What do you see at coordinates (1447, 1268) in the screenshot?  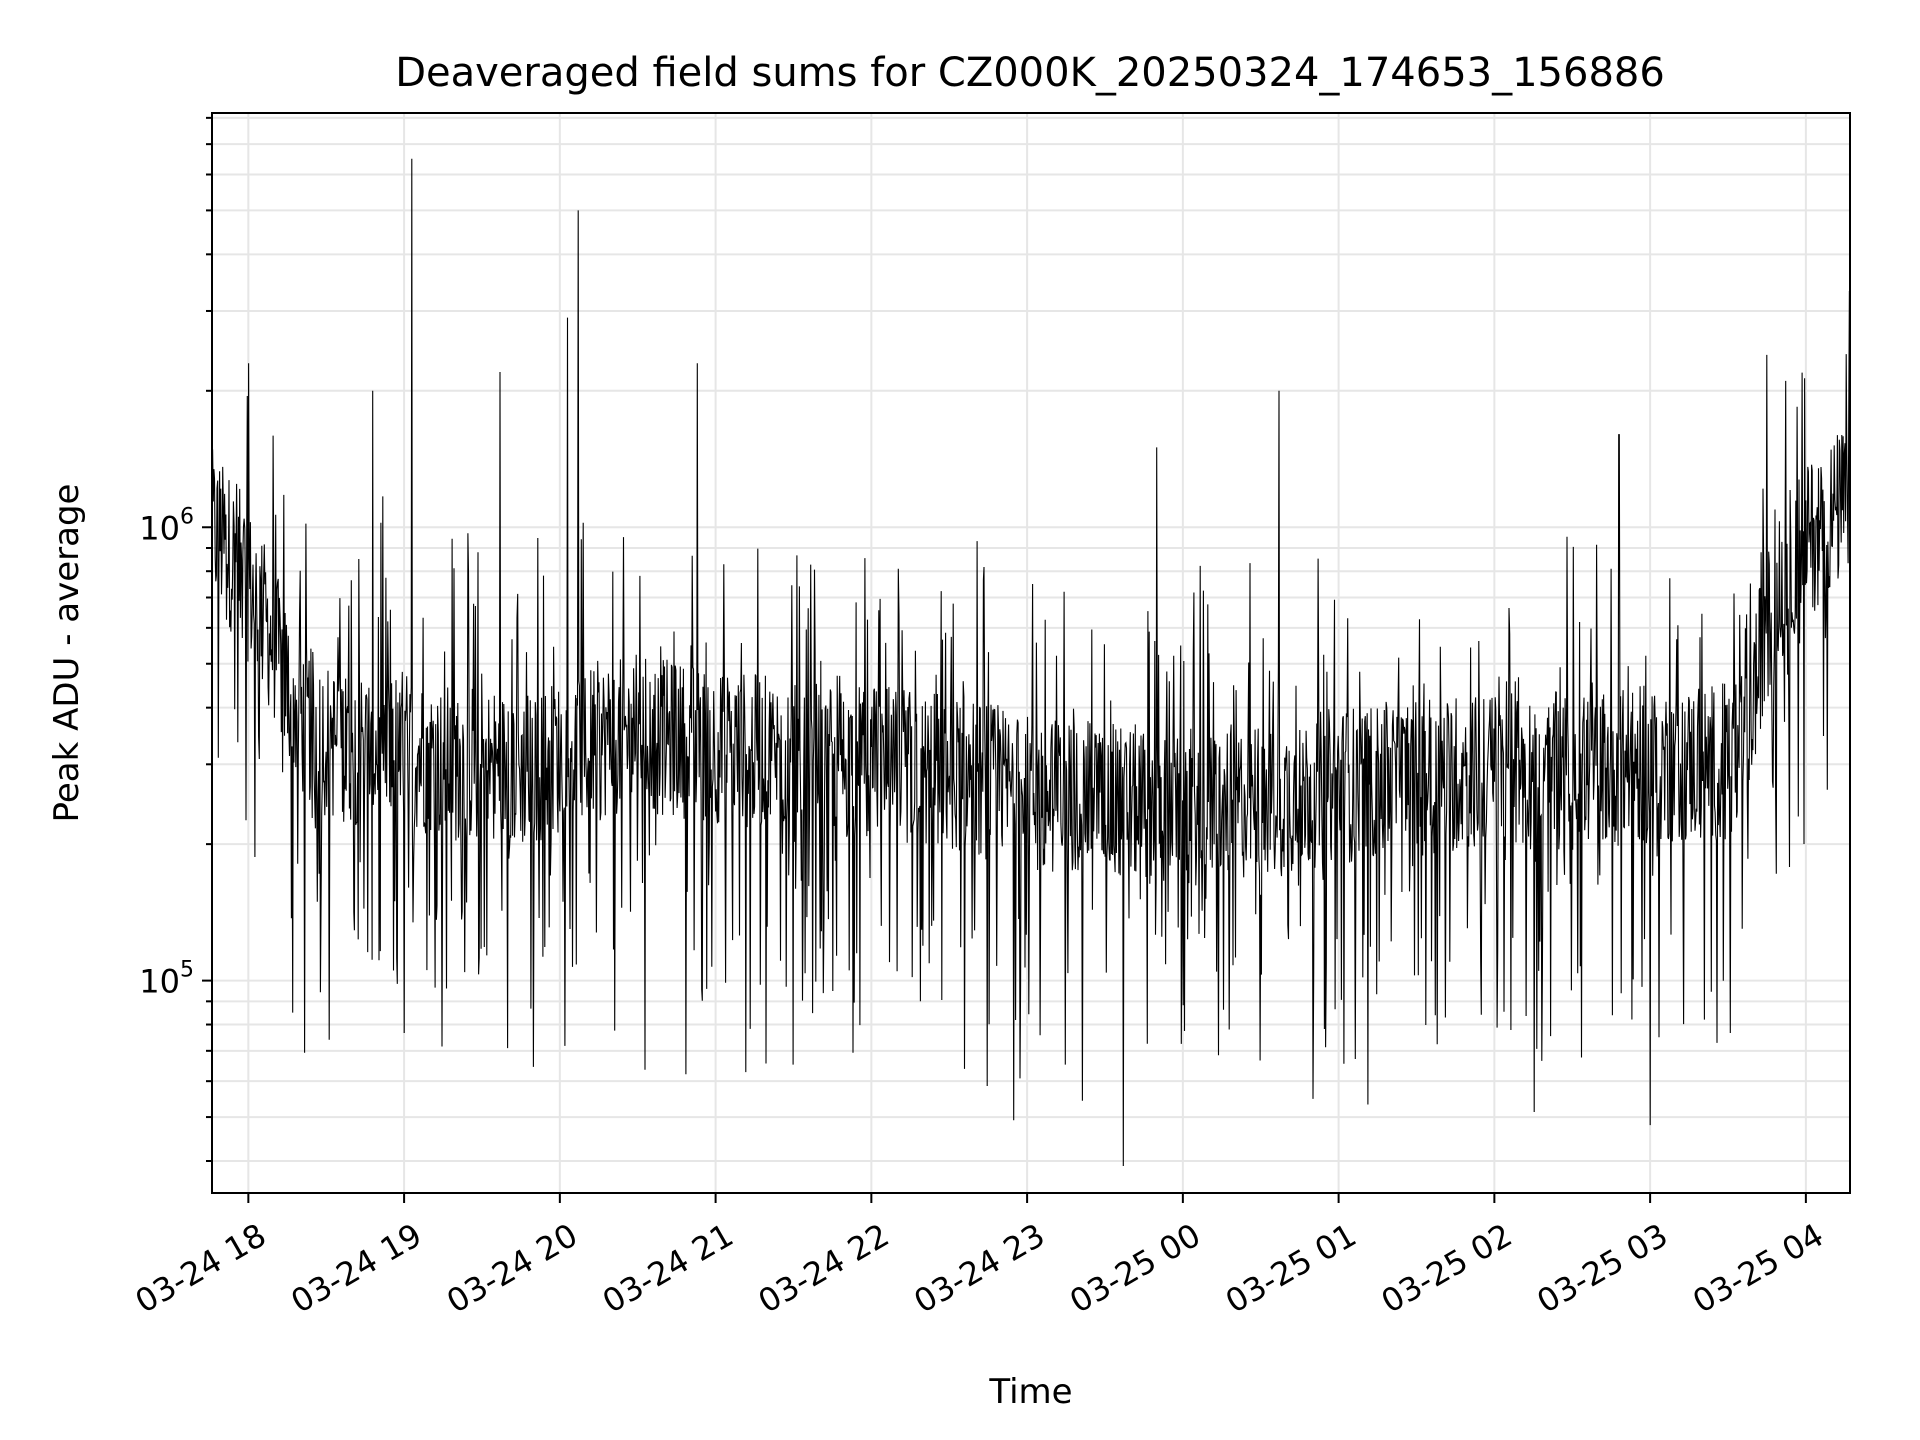 I see `x-tick-label: 03-25 02` at bounding box center [1447, 1268].